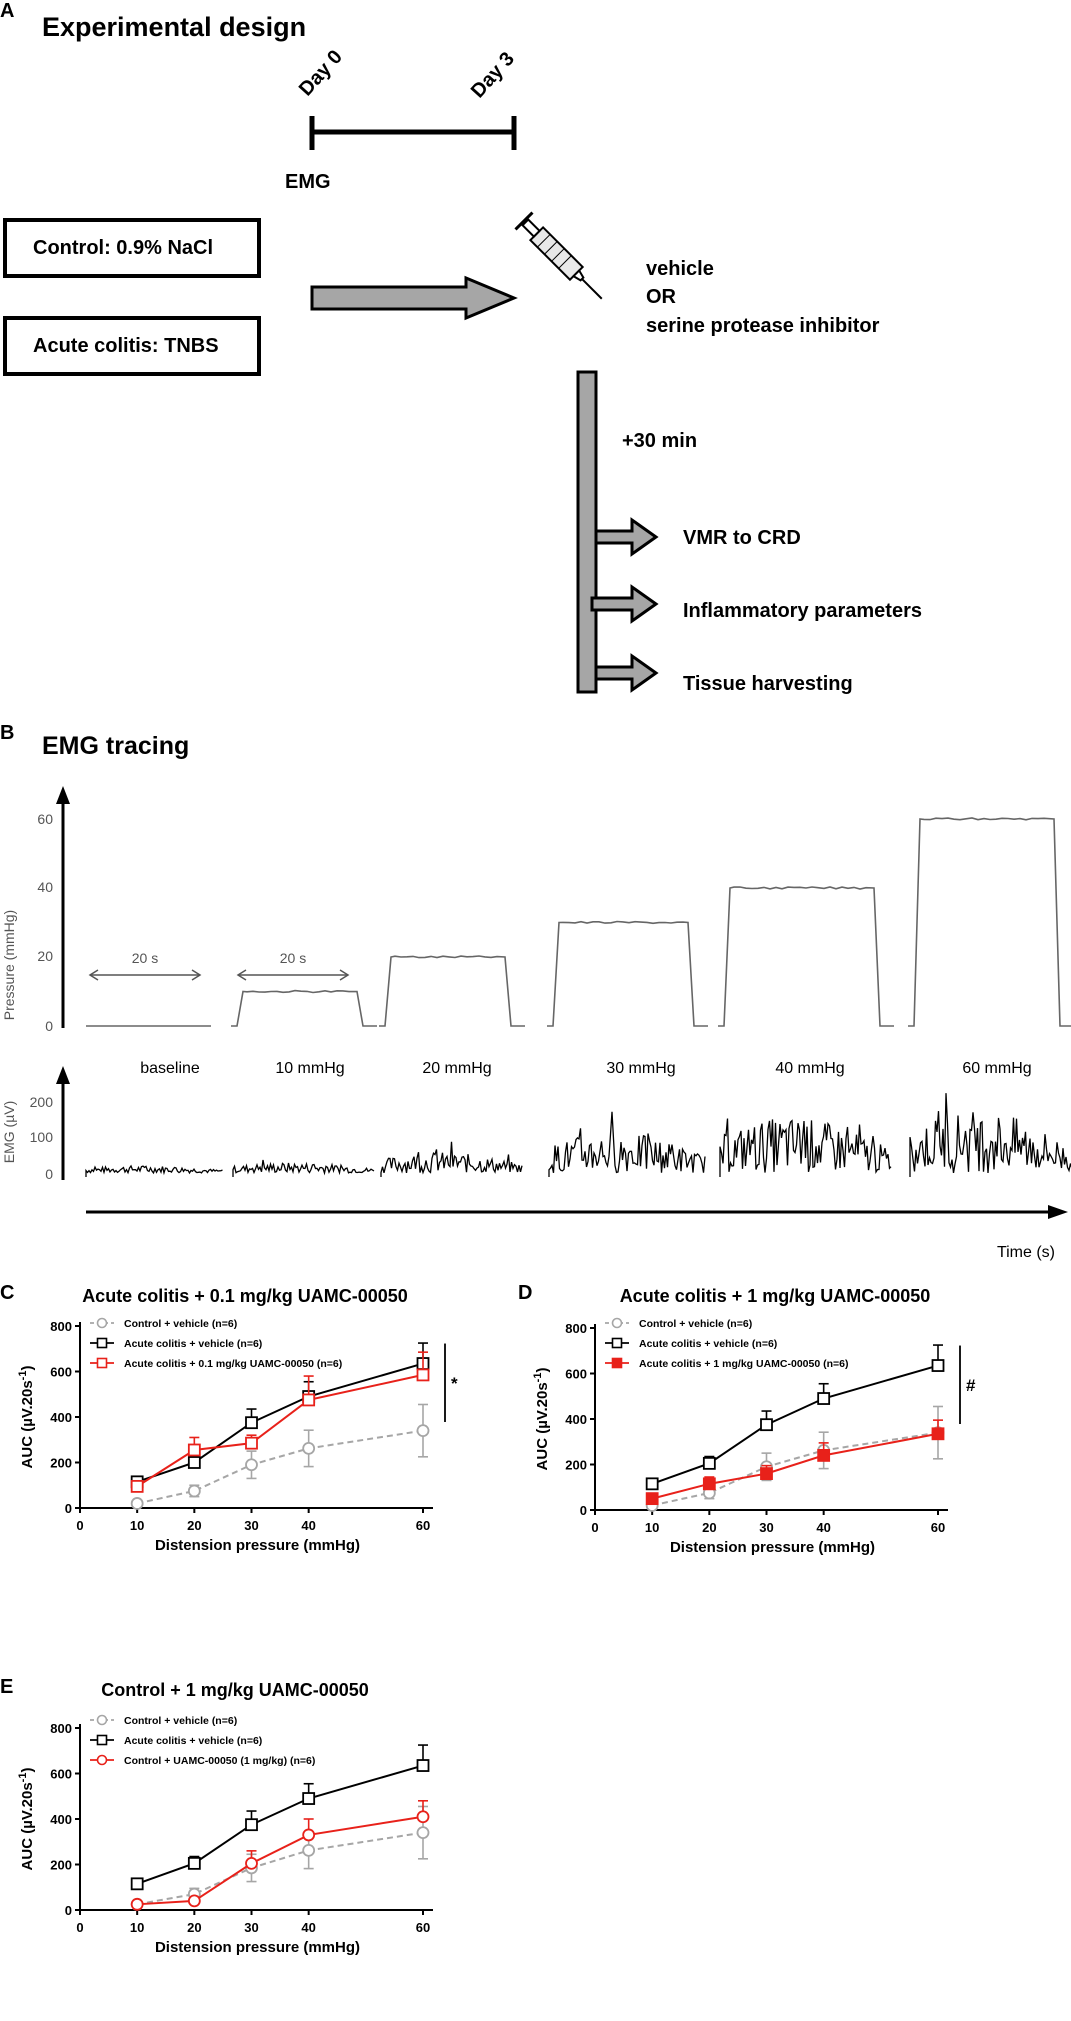 The width and height of the screenshot is (1071, 2021). What do you see at coordinates (802, 611) in the screenshot?
I see `outcome-inflammatory: Inflammatory parameters` at bounding box center [802, 611].